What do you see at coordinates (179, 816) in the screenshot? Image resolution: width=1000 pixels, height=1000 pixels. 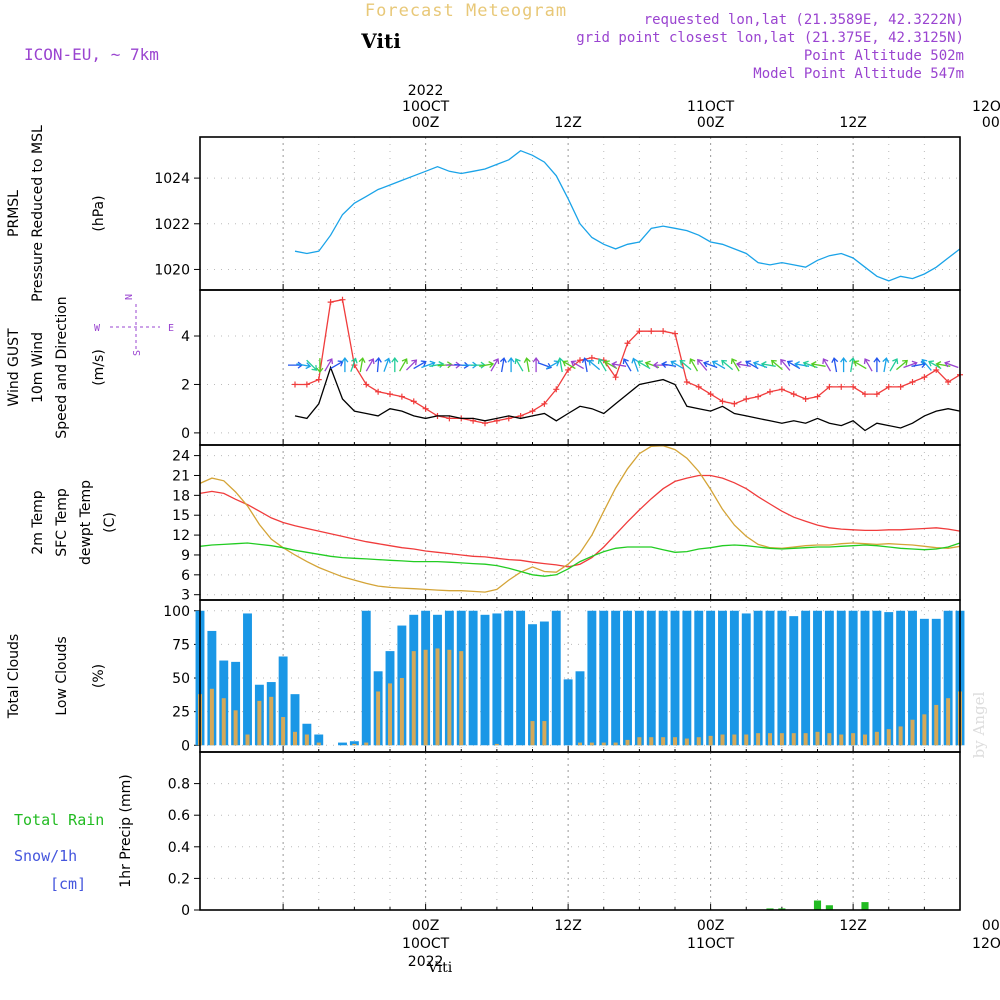 I see `y-tick-label: 0.6` at bounding box center [179, 816].